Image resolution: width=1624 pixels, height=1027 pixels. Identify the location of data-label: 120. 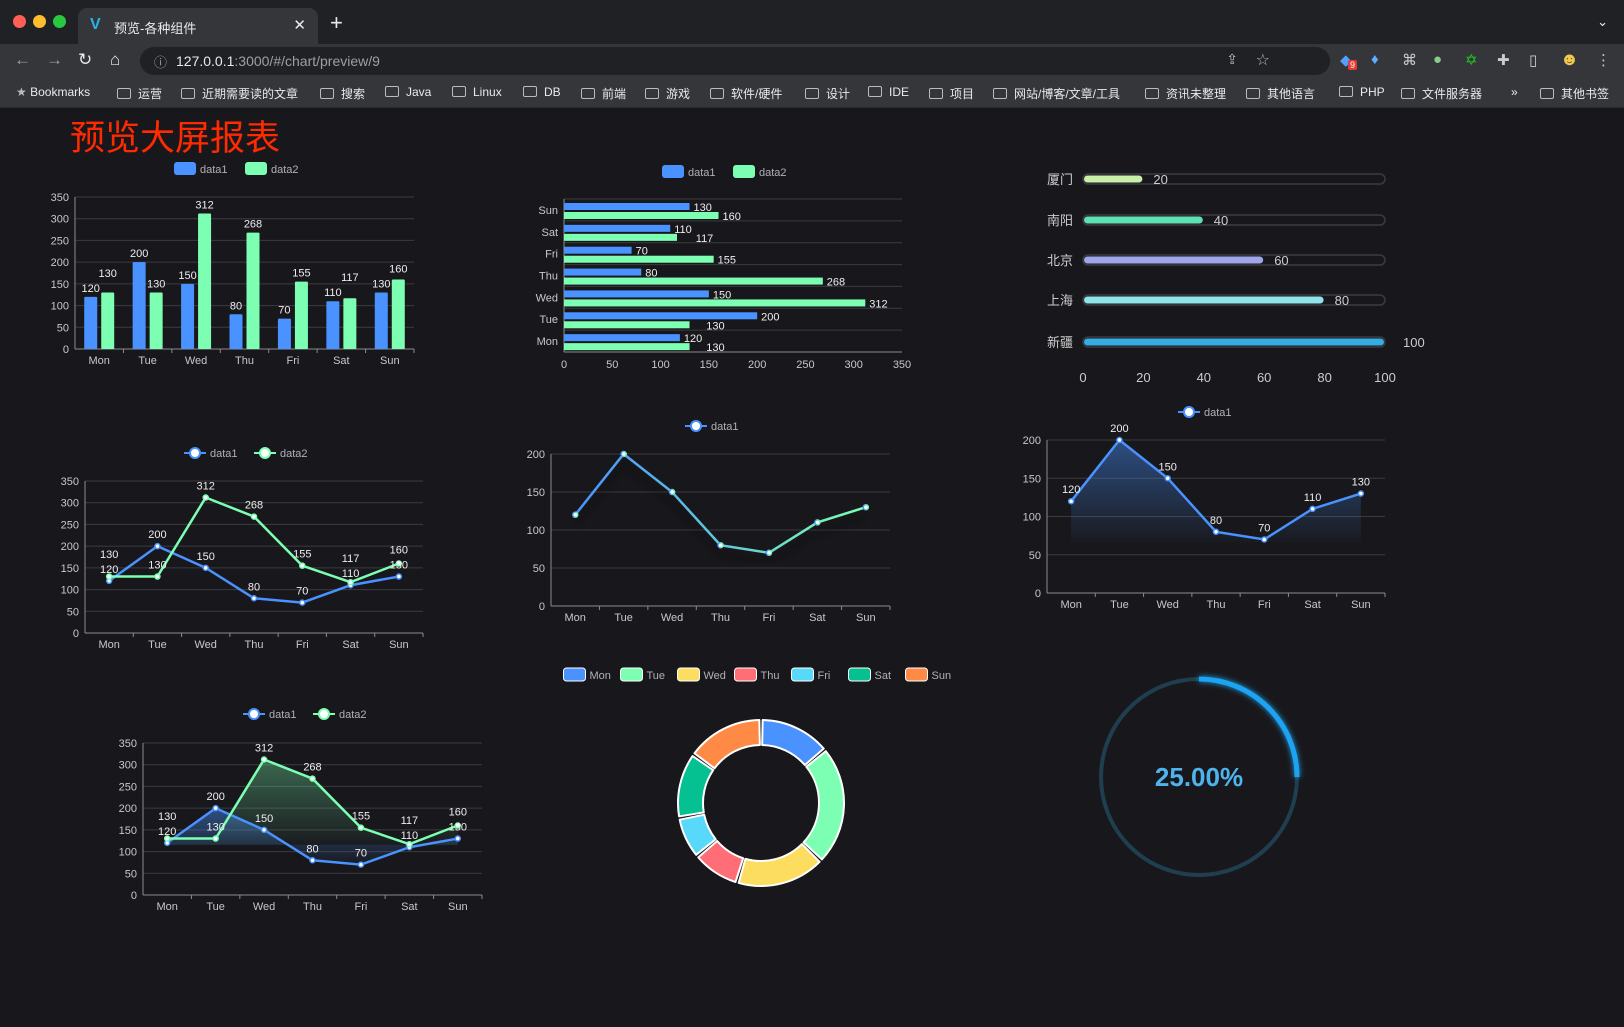
(1071, 490).